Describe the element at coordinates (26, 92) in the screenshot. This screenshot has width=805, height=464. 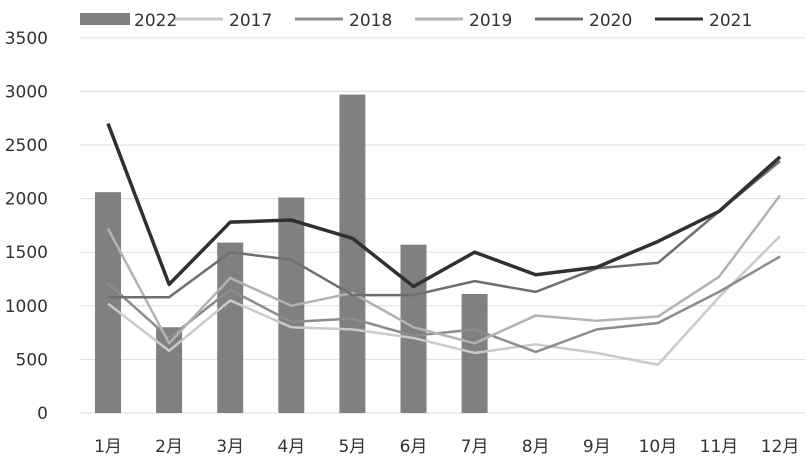
I see `y-tick-label: 3000` at that location.